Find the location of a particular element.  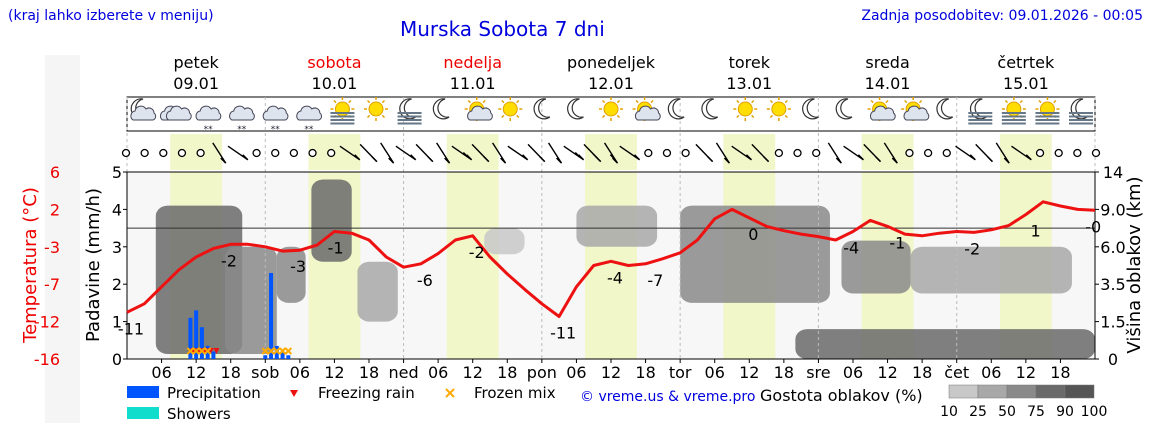

legend-frozen-icon is located at coordinates (450, 393).